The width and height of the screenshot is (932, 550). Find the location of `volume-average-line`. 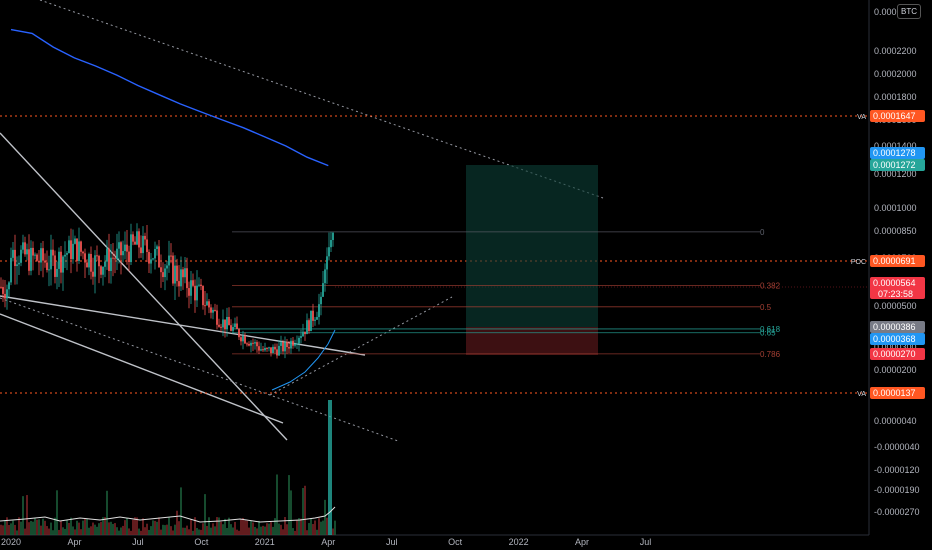

volume-average-line is located at coordinates (168, 514).